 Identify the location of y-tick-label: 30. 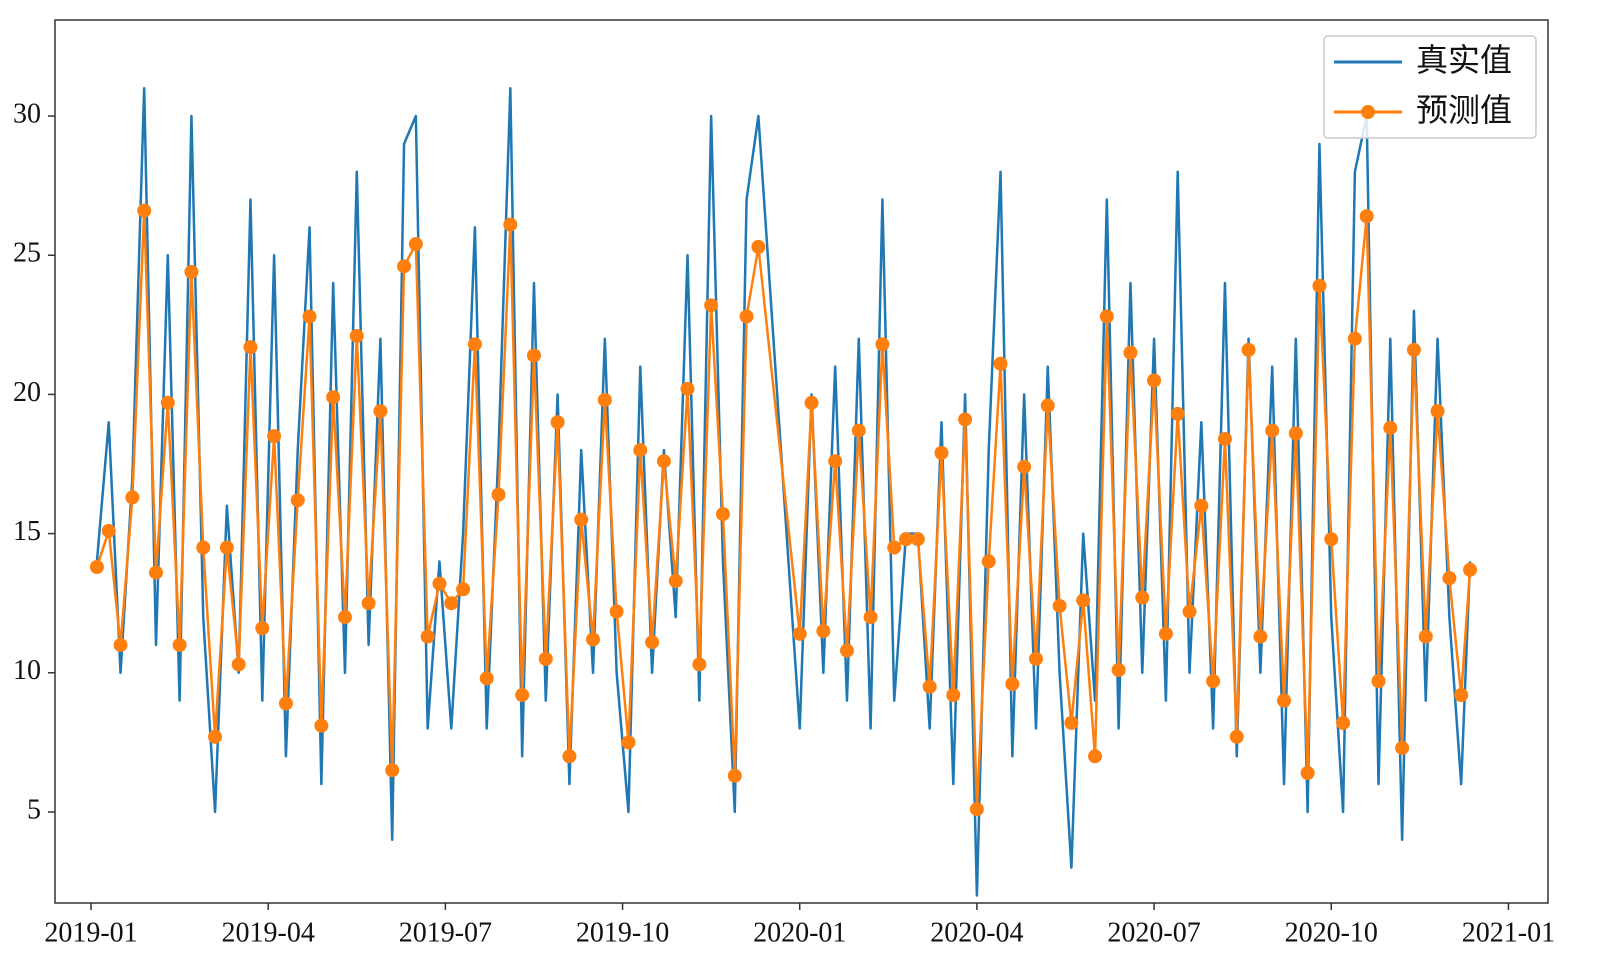
(27, 113).